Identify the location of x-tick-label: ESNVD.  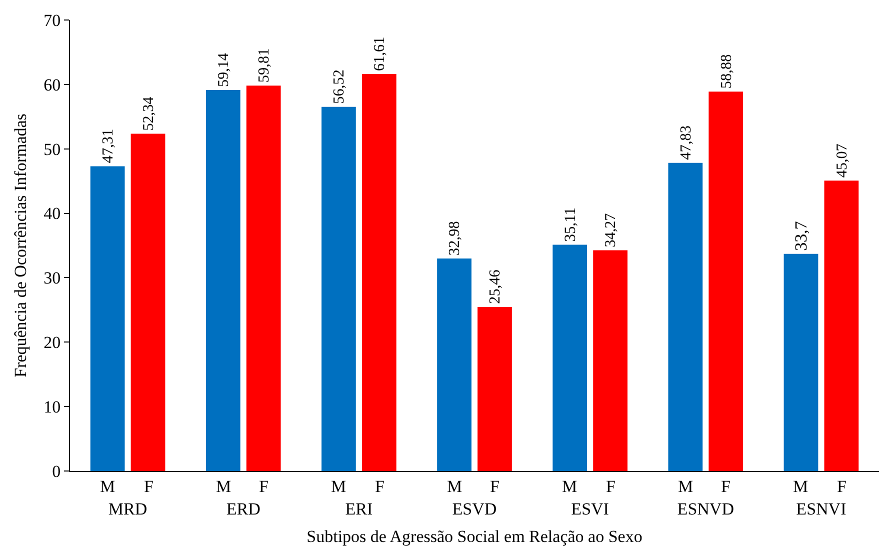
(705, 508).